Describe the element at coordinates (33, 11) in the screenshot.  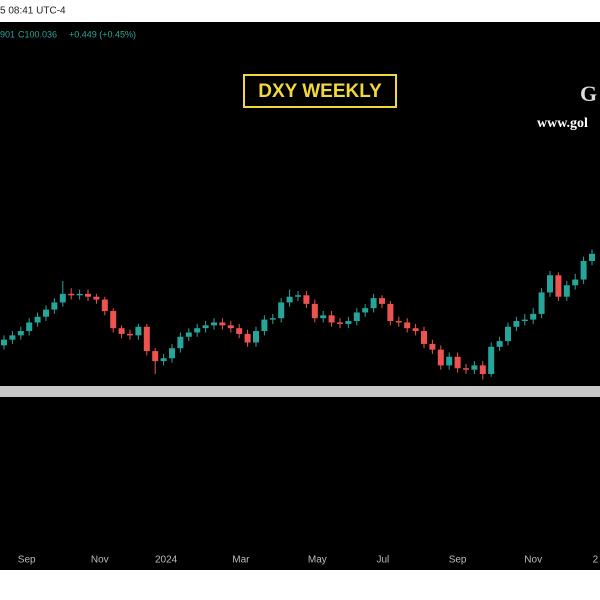
I see `timestamp: 5 08:41 UTC-4` at that location.